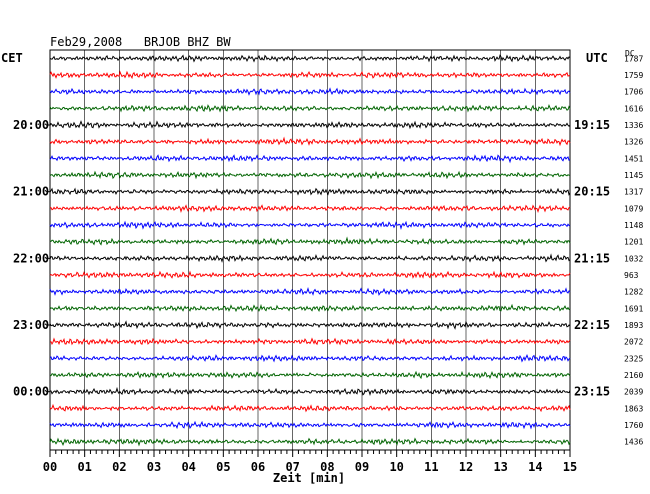  Describe the element at coordinates (31, 192) in the screenshot. I see `cet-time-label: 21:00` at that location.